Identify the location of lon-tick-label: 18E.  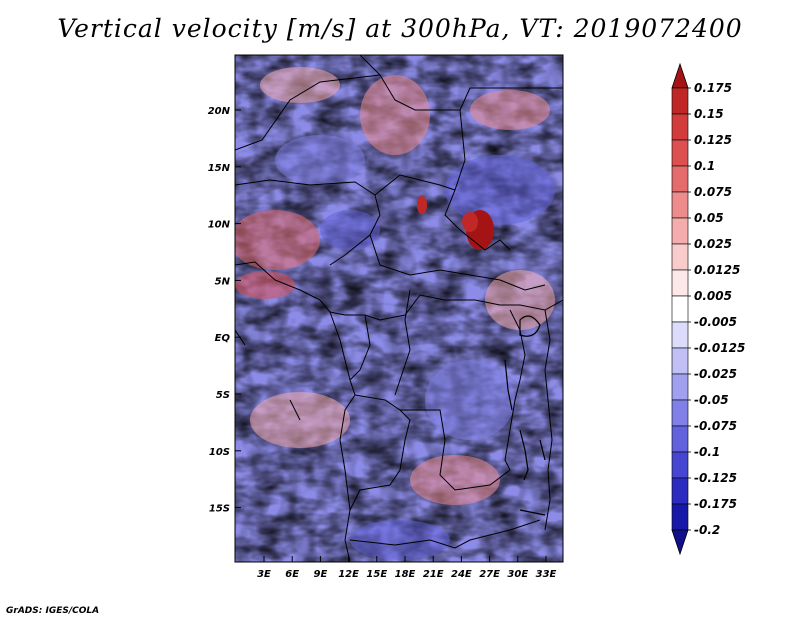
(405, 574).